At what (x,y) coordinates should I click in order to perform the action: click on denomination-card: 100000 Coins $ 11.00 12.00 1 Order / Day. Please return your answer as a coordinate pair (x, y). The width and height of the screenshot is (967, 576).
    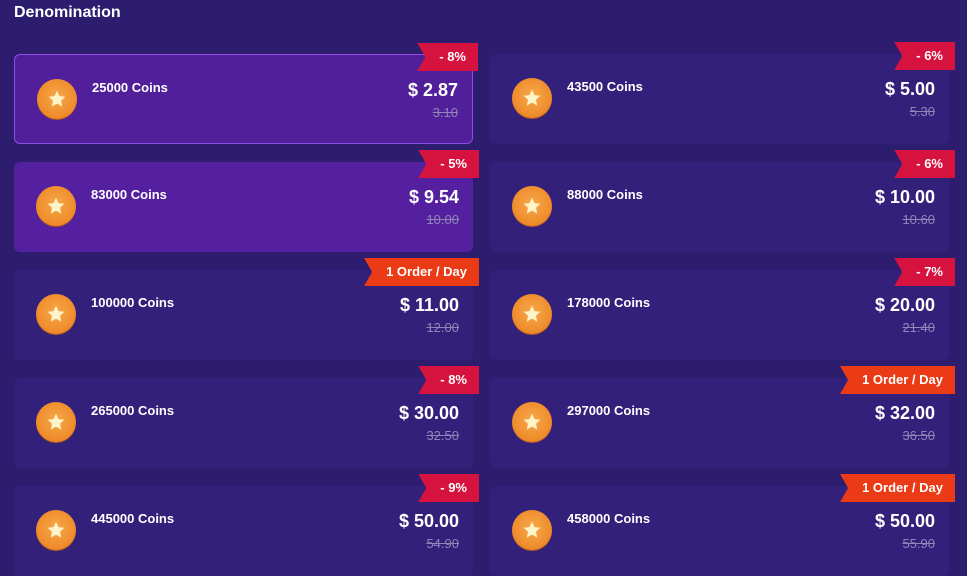
    Looking at the image, I should click on (246, 309).